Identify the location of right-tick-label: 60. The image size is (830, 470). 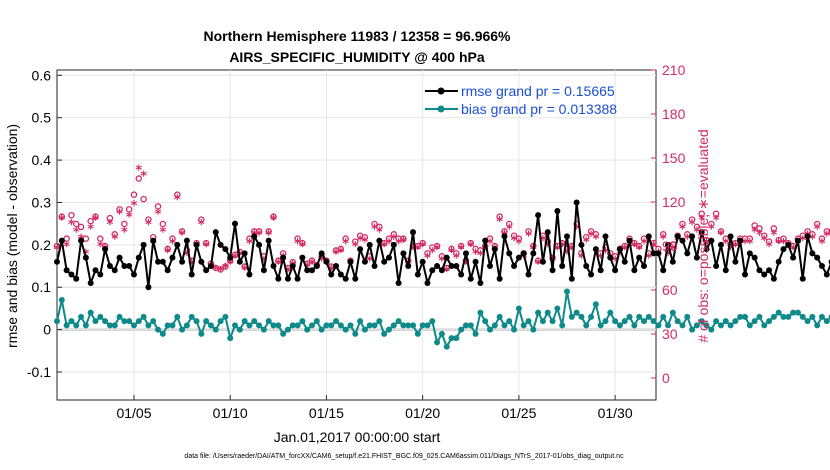
(670, 290).